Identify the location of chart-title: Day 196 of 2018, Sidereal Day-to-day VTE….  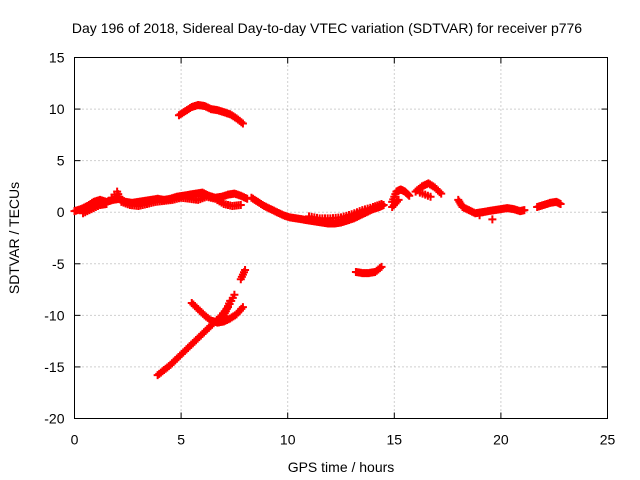
(327, 28).